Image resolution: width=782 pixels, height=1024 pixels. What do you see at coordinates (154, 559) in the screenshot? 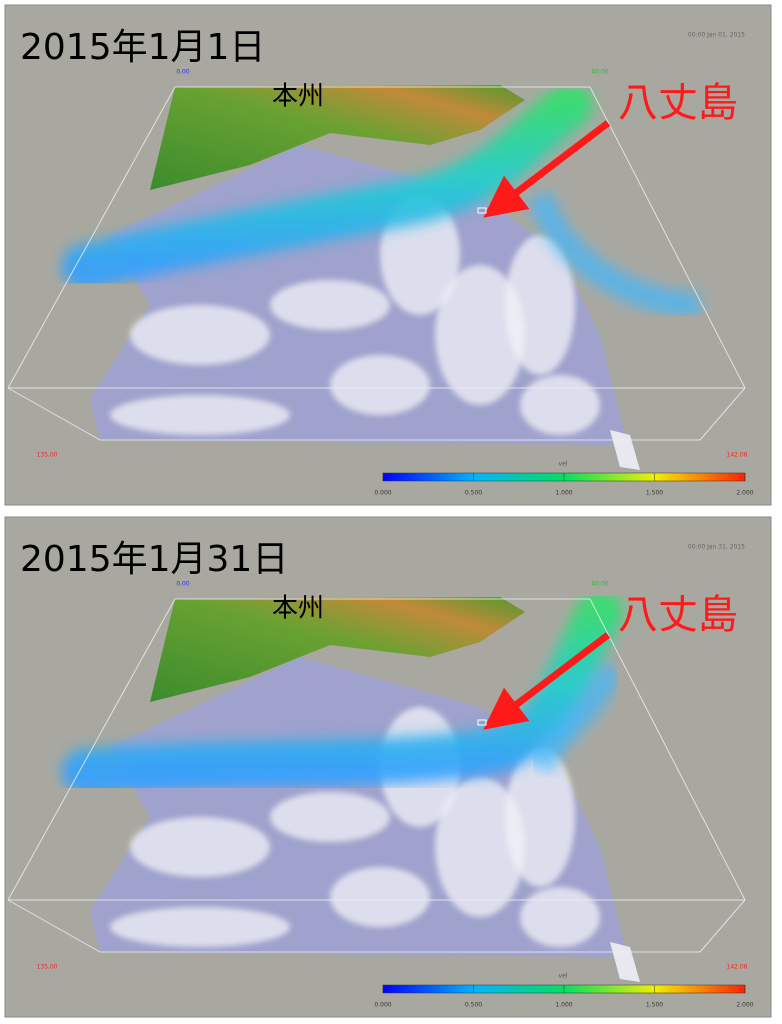
I see `date-label: 2015年1月31日` at bounding box center [154, 559].